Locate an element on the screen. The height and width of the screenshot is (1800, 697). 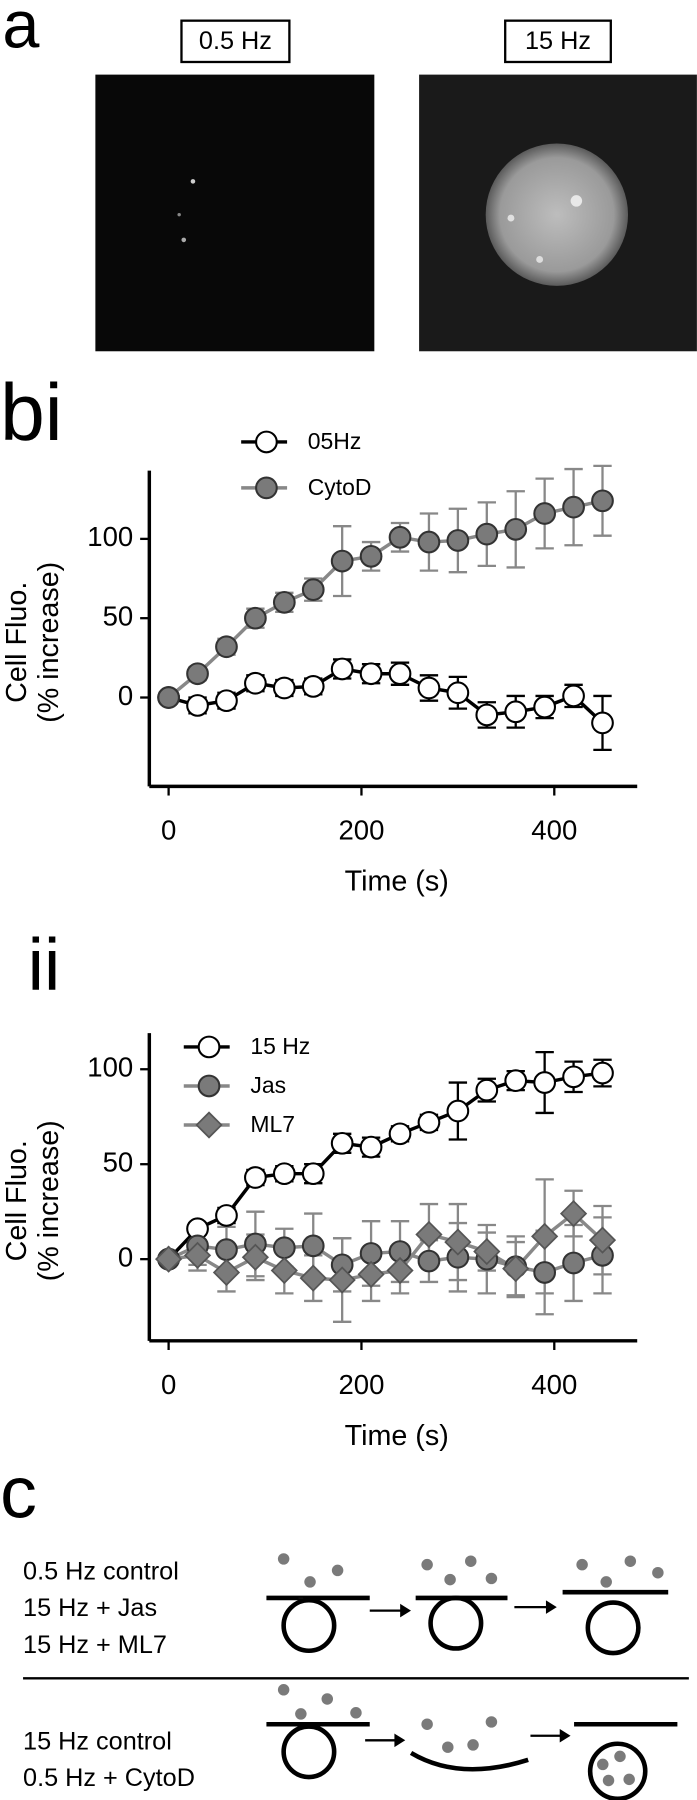
x-tick-label: 0 is located at coordinates (168, 830).